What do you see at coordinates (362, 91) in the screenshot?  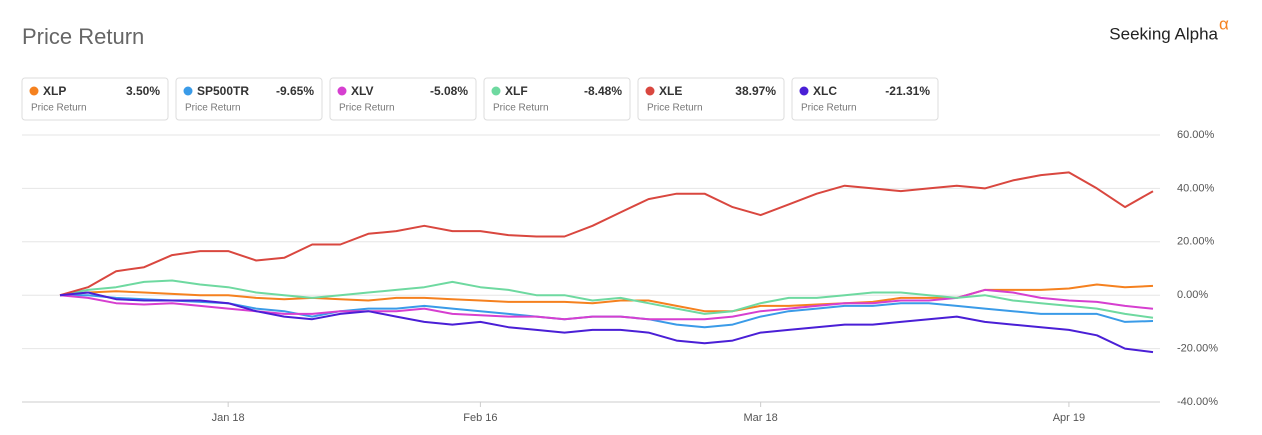 I see `legend-name: XLV` at bounding box center [362, 91].